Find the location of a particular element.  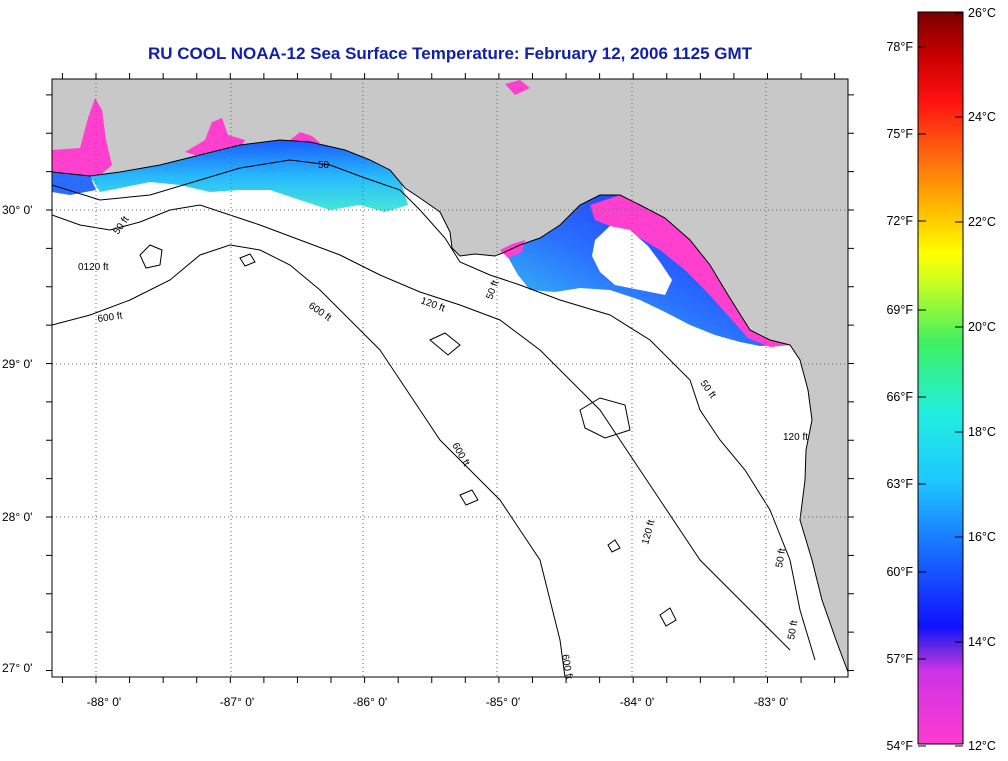

contour-label: 0120 ft is located at coordinates (93, 267).